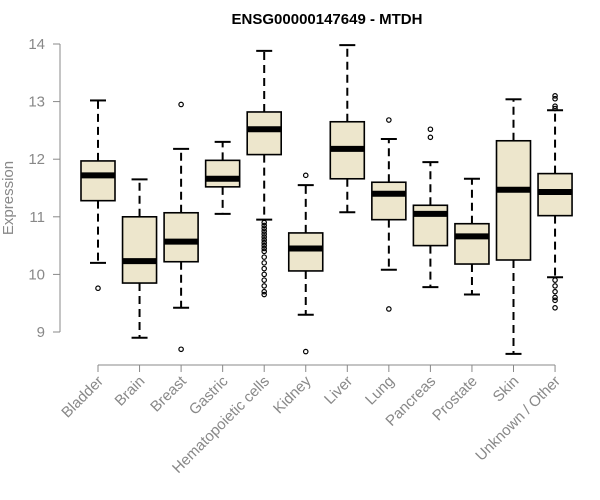 This screenshot has height=500, width=600. Describe the element at coordinates (430, 207) in the screenshot. I see `box-pancreas` at that location.